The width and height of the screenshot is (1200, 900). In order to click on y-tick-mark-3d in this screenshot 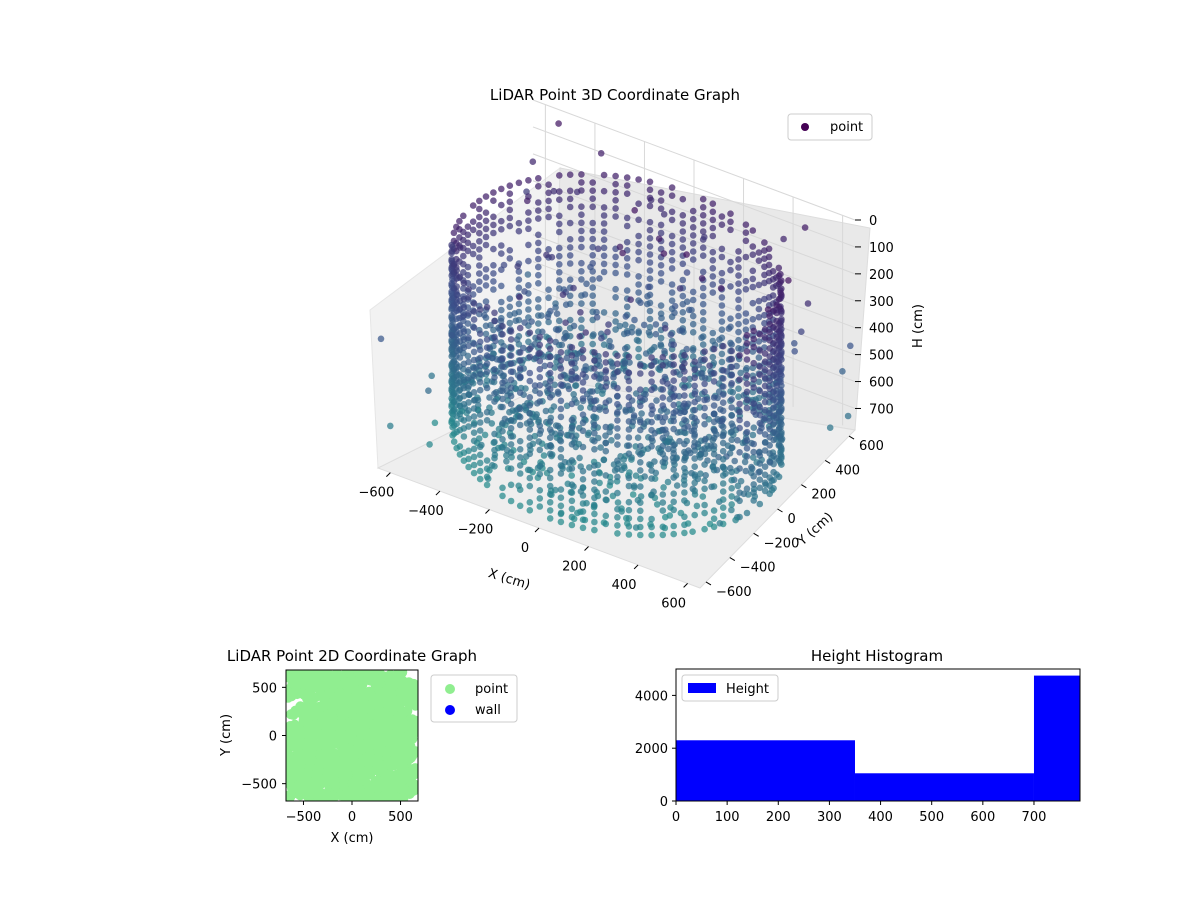, I will do `click(851, 437)`.